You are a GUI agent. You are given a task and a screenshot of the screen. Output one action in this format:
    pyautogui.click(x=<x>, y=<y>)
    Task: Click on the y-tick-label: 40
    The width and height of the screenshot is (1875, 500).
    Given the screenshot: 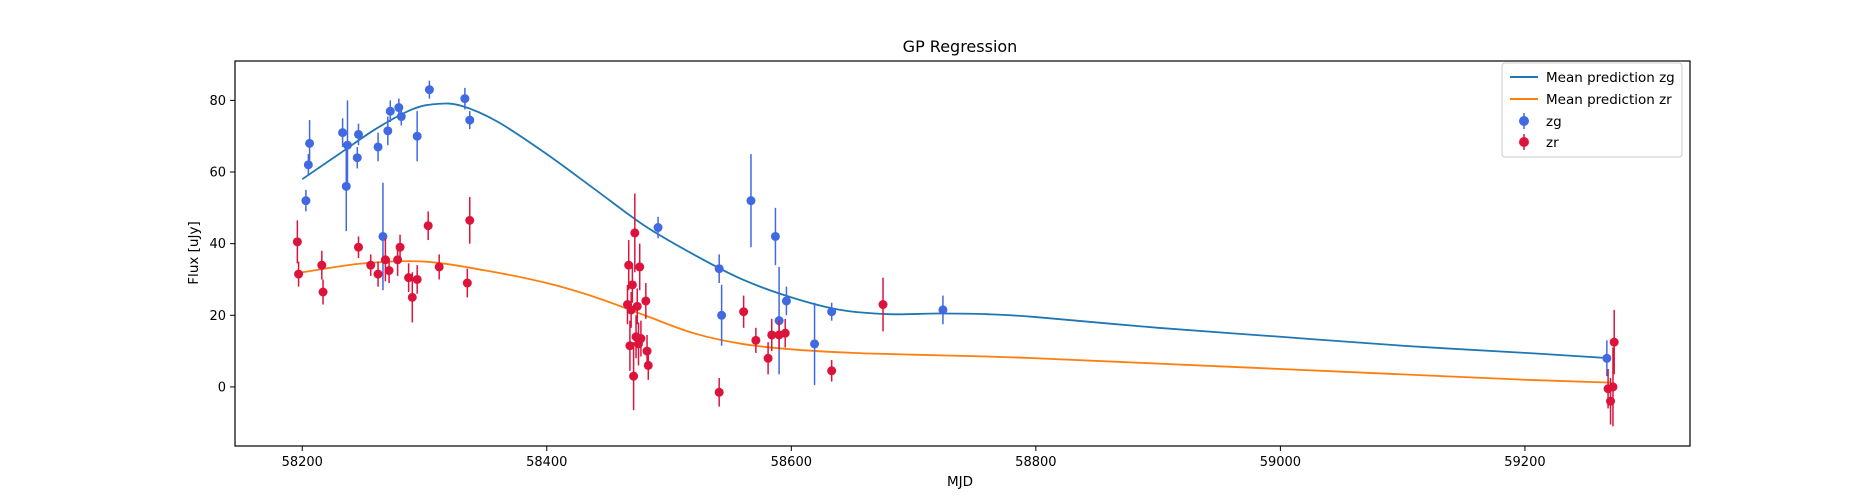 What is the action you would take?
    pyautogui.click(x=217, y=244)
    